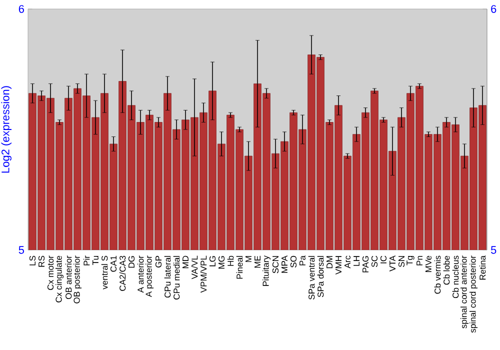 Image resolution: width=500 pixels, height=350 pixels. I want to click on x-tick-label: SCN, so click(275, 265).